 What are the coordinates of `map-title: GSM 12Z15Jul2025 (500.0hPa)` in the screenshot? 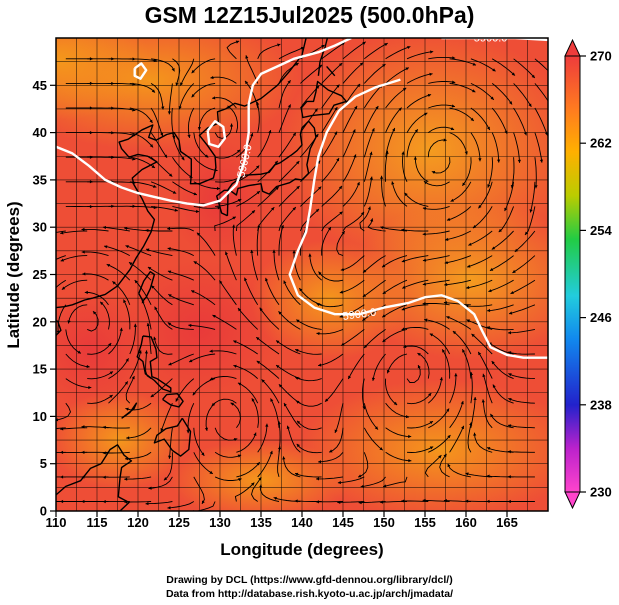 It's located at (309, 15).